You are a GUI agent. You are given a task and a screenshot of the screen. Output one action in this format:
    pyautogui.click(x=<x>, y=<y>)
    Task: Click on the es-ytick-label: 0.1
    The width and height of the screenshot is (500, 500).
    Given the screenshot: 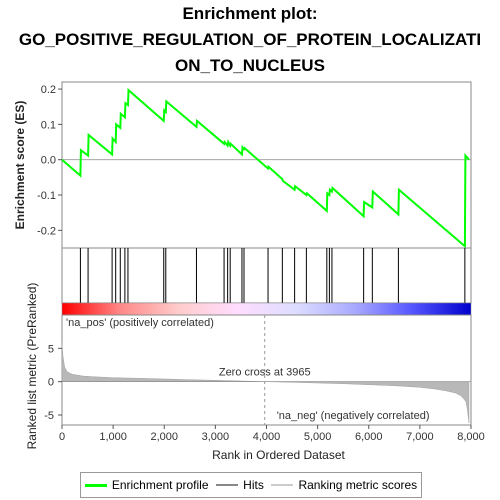 What is the action you would take?
    pyautogui.click(x=48, y=125)
    